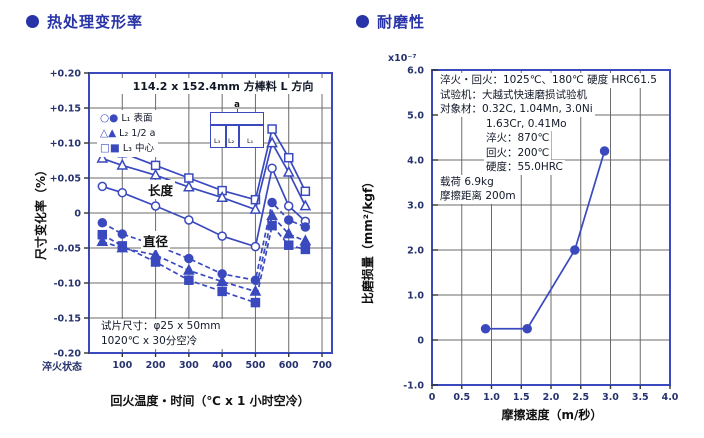 This screenshot has width=704, height=438. Describe the element at coordinates (513, 94) in the screenshot. I see `test-condition-line: 试验机：大越式快速磨损试验机` at that location.